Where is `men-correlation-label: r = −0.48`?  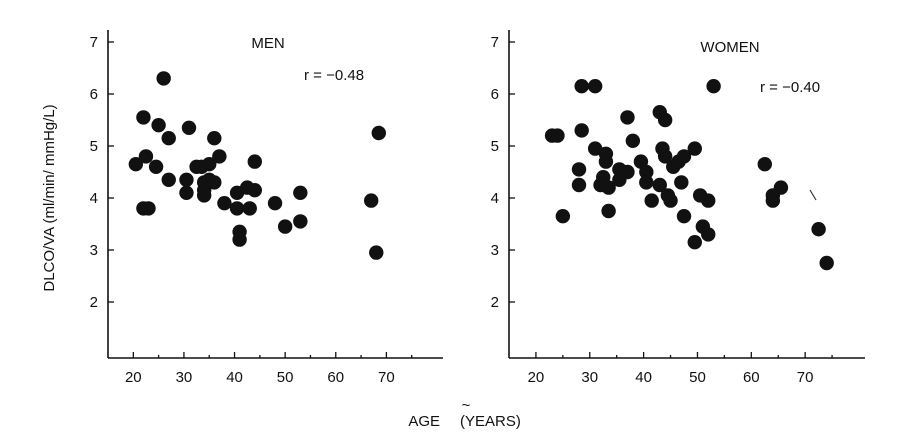
men-correlation-label: r = −0.48 is located at coordinates (334, 75).